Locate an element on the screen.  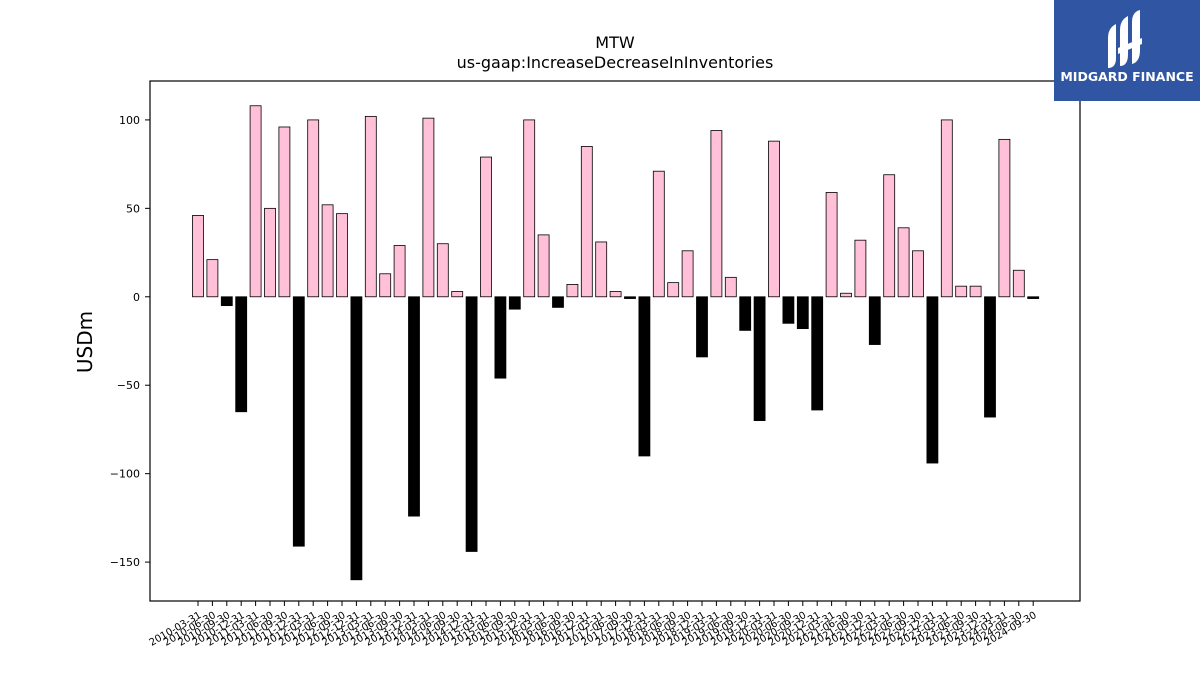
y-tick-label: 0 is located at coordinates (136, 297).